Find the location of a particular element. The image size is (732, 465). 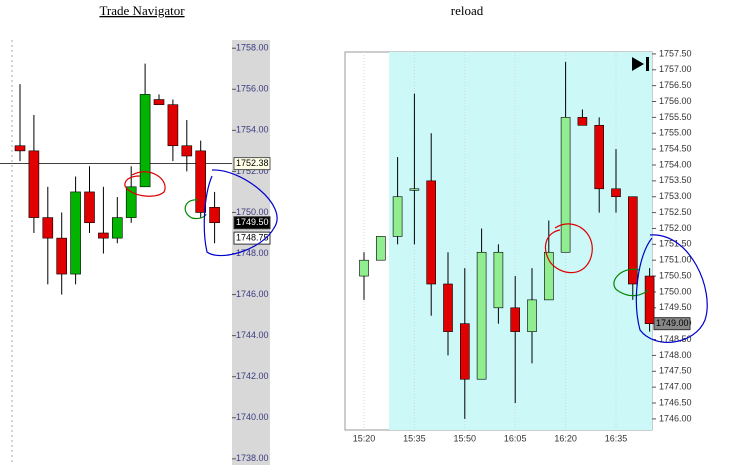

y-tick-label: 1754.50 is located at coordinates (675, 148).